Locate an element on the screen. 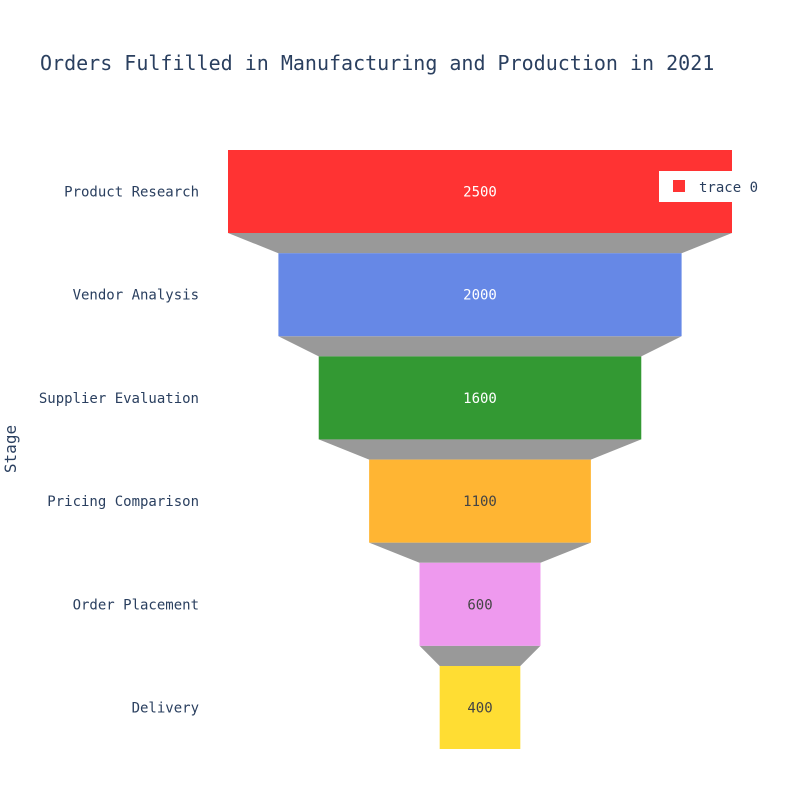 This screenshot has width=800, height=800. value-labels: 2500 2000 1600 1100 600 400 is located at coordinates (480, 451).